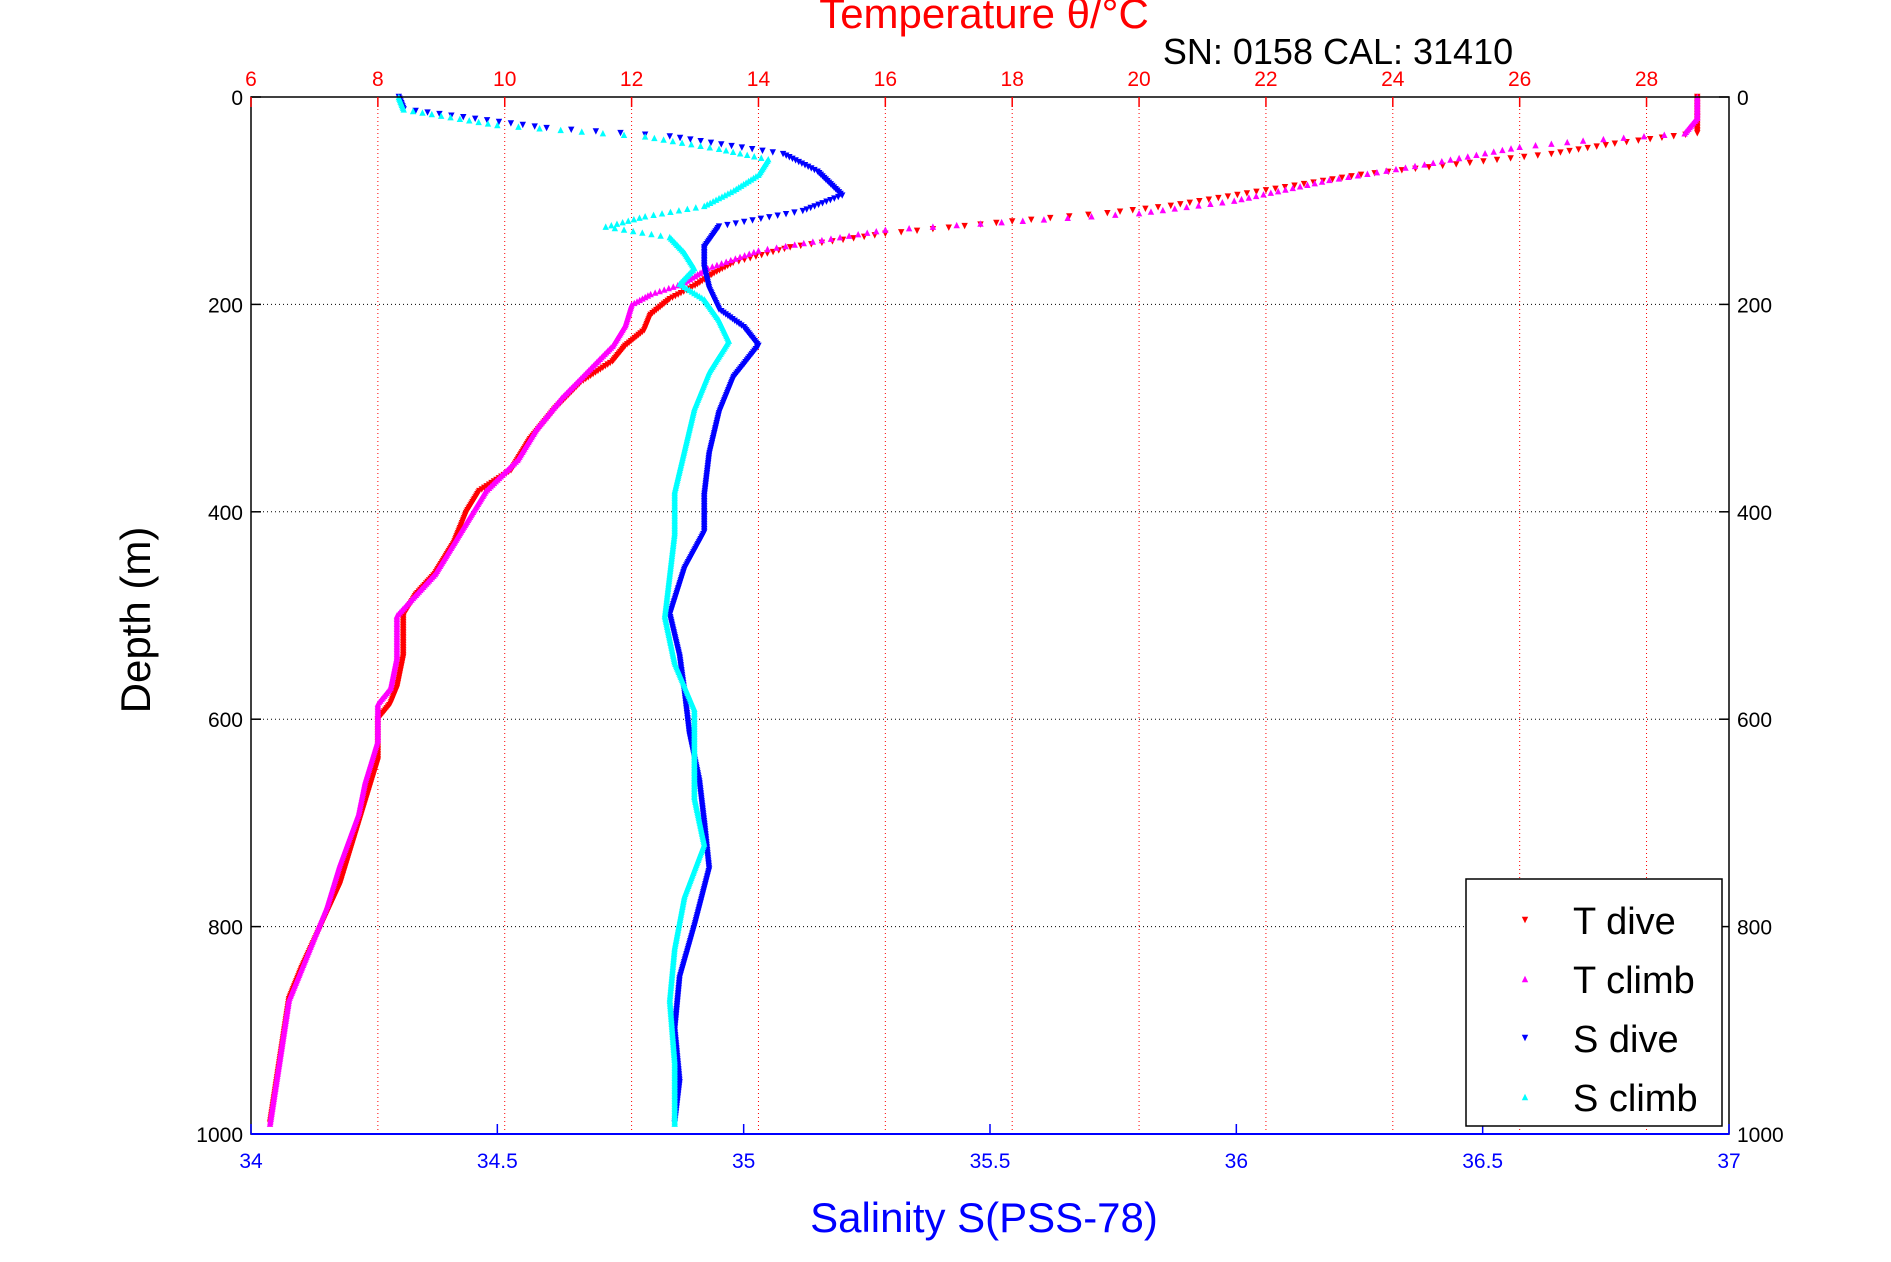 Image resolution: width=1891 pixels, height=1262 pixels. What do you see at coordinates (1594, 1002) in the screenshot?
I see `legend-box` at bounding box center [1594, 1002].